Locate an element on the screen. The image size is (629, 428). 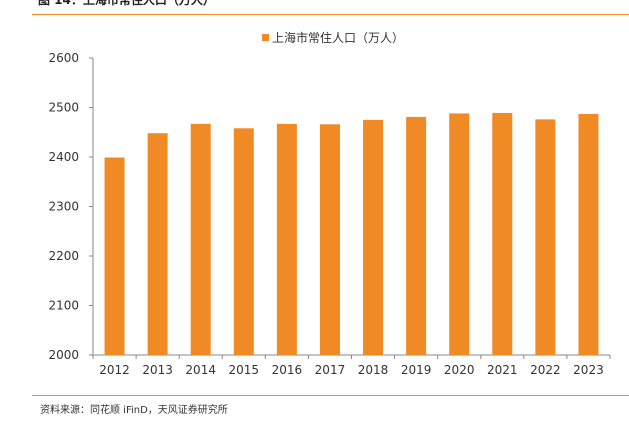
bar-2021 is located at coordinates (502, 233).